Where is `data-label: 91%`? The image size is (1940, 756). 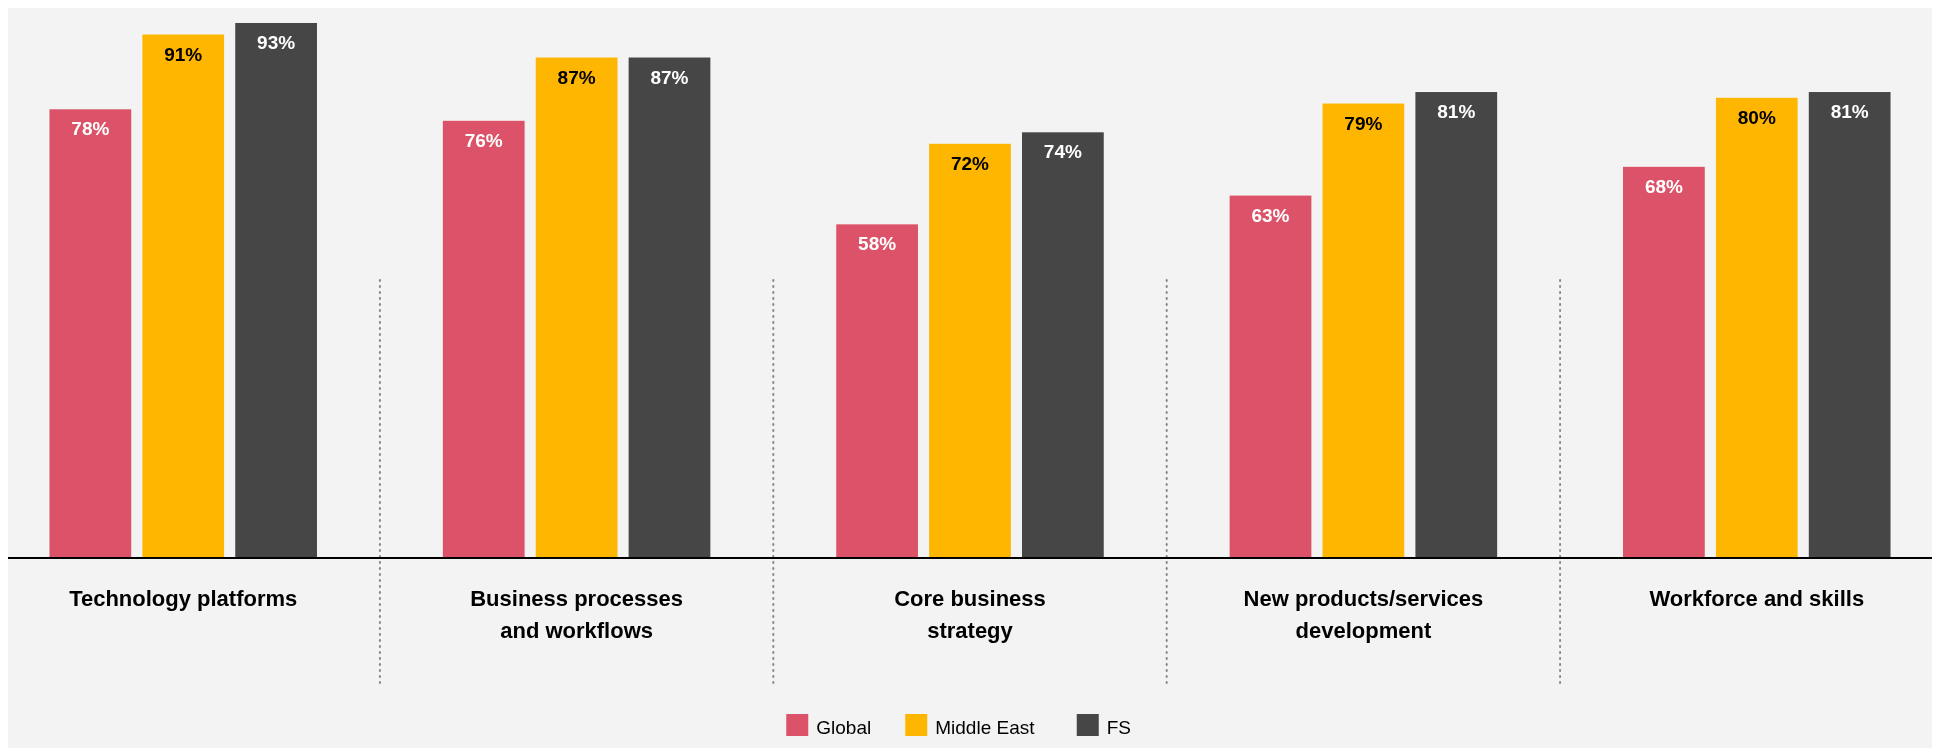 data-label: 91% is located at coordinates (183, 54).